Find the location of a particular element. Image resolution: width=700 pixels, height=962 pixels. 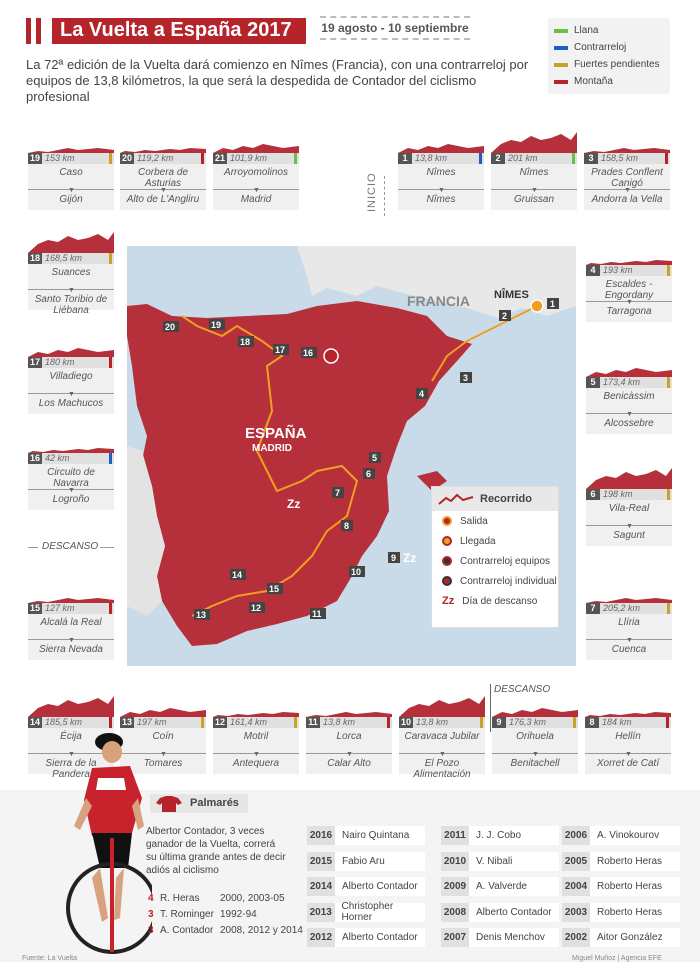

winner-row: 2014 Alberto Contador is located at coordinates (366, 886).